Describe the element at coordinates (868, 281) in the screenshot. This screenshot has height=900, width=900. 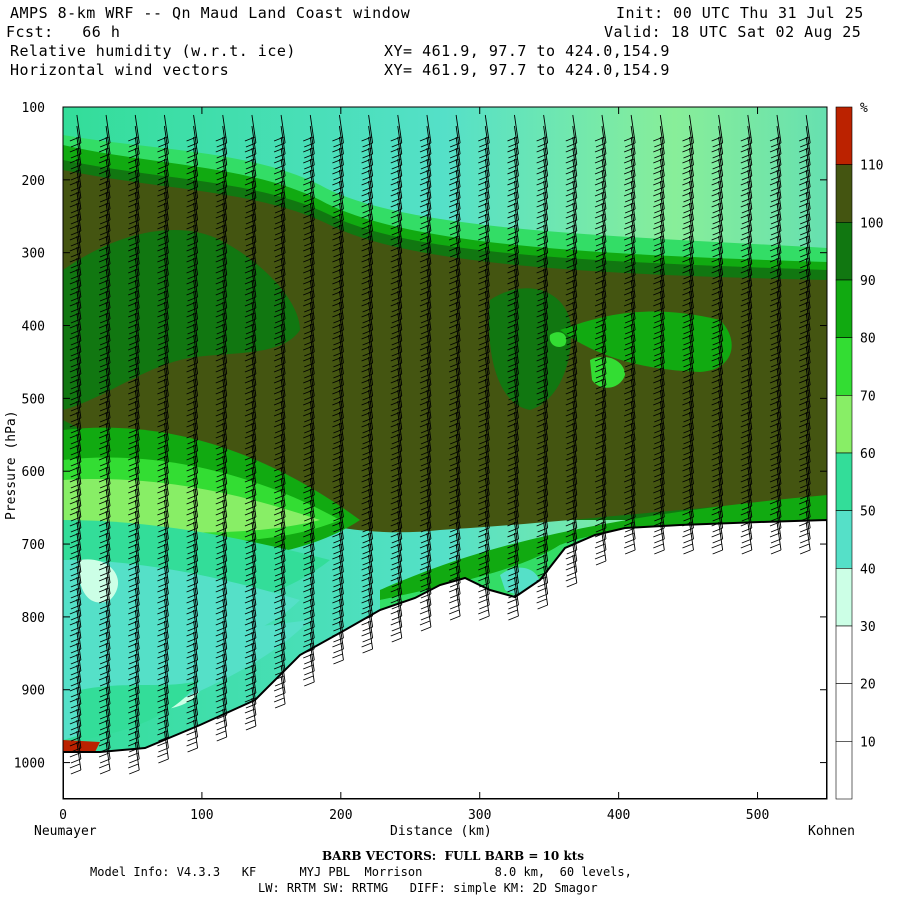
I see `colorbar-label: 90` at that location.